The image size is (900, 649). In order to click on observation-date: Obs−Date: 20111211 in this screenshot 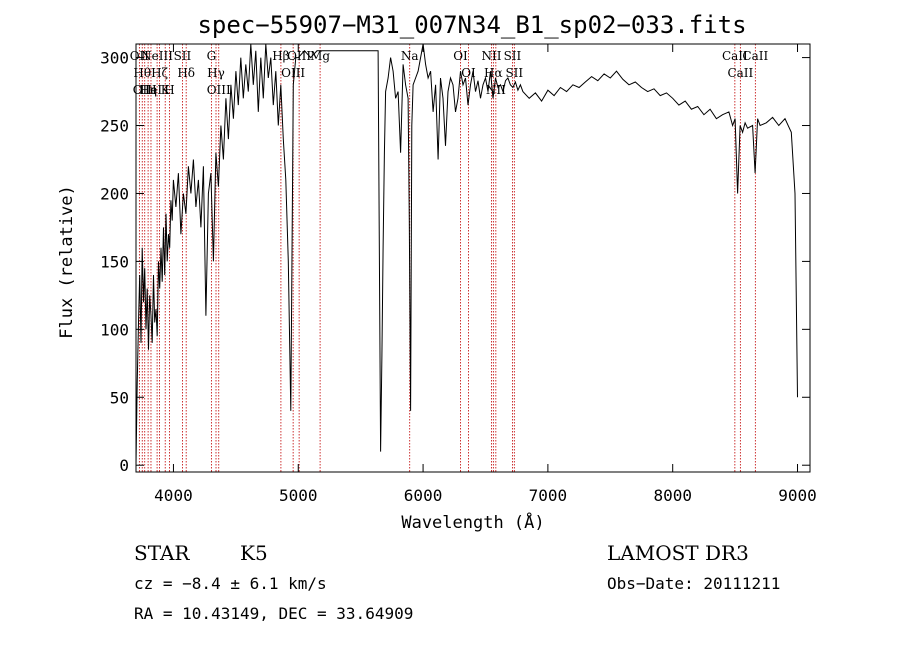, I will do `click(693, 583)`.